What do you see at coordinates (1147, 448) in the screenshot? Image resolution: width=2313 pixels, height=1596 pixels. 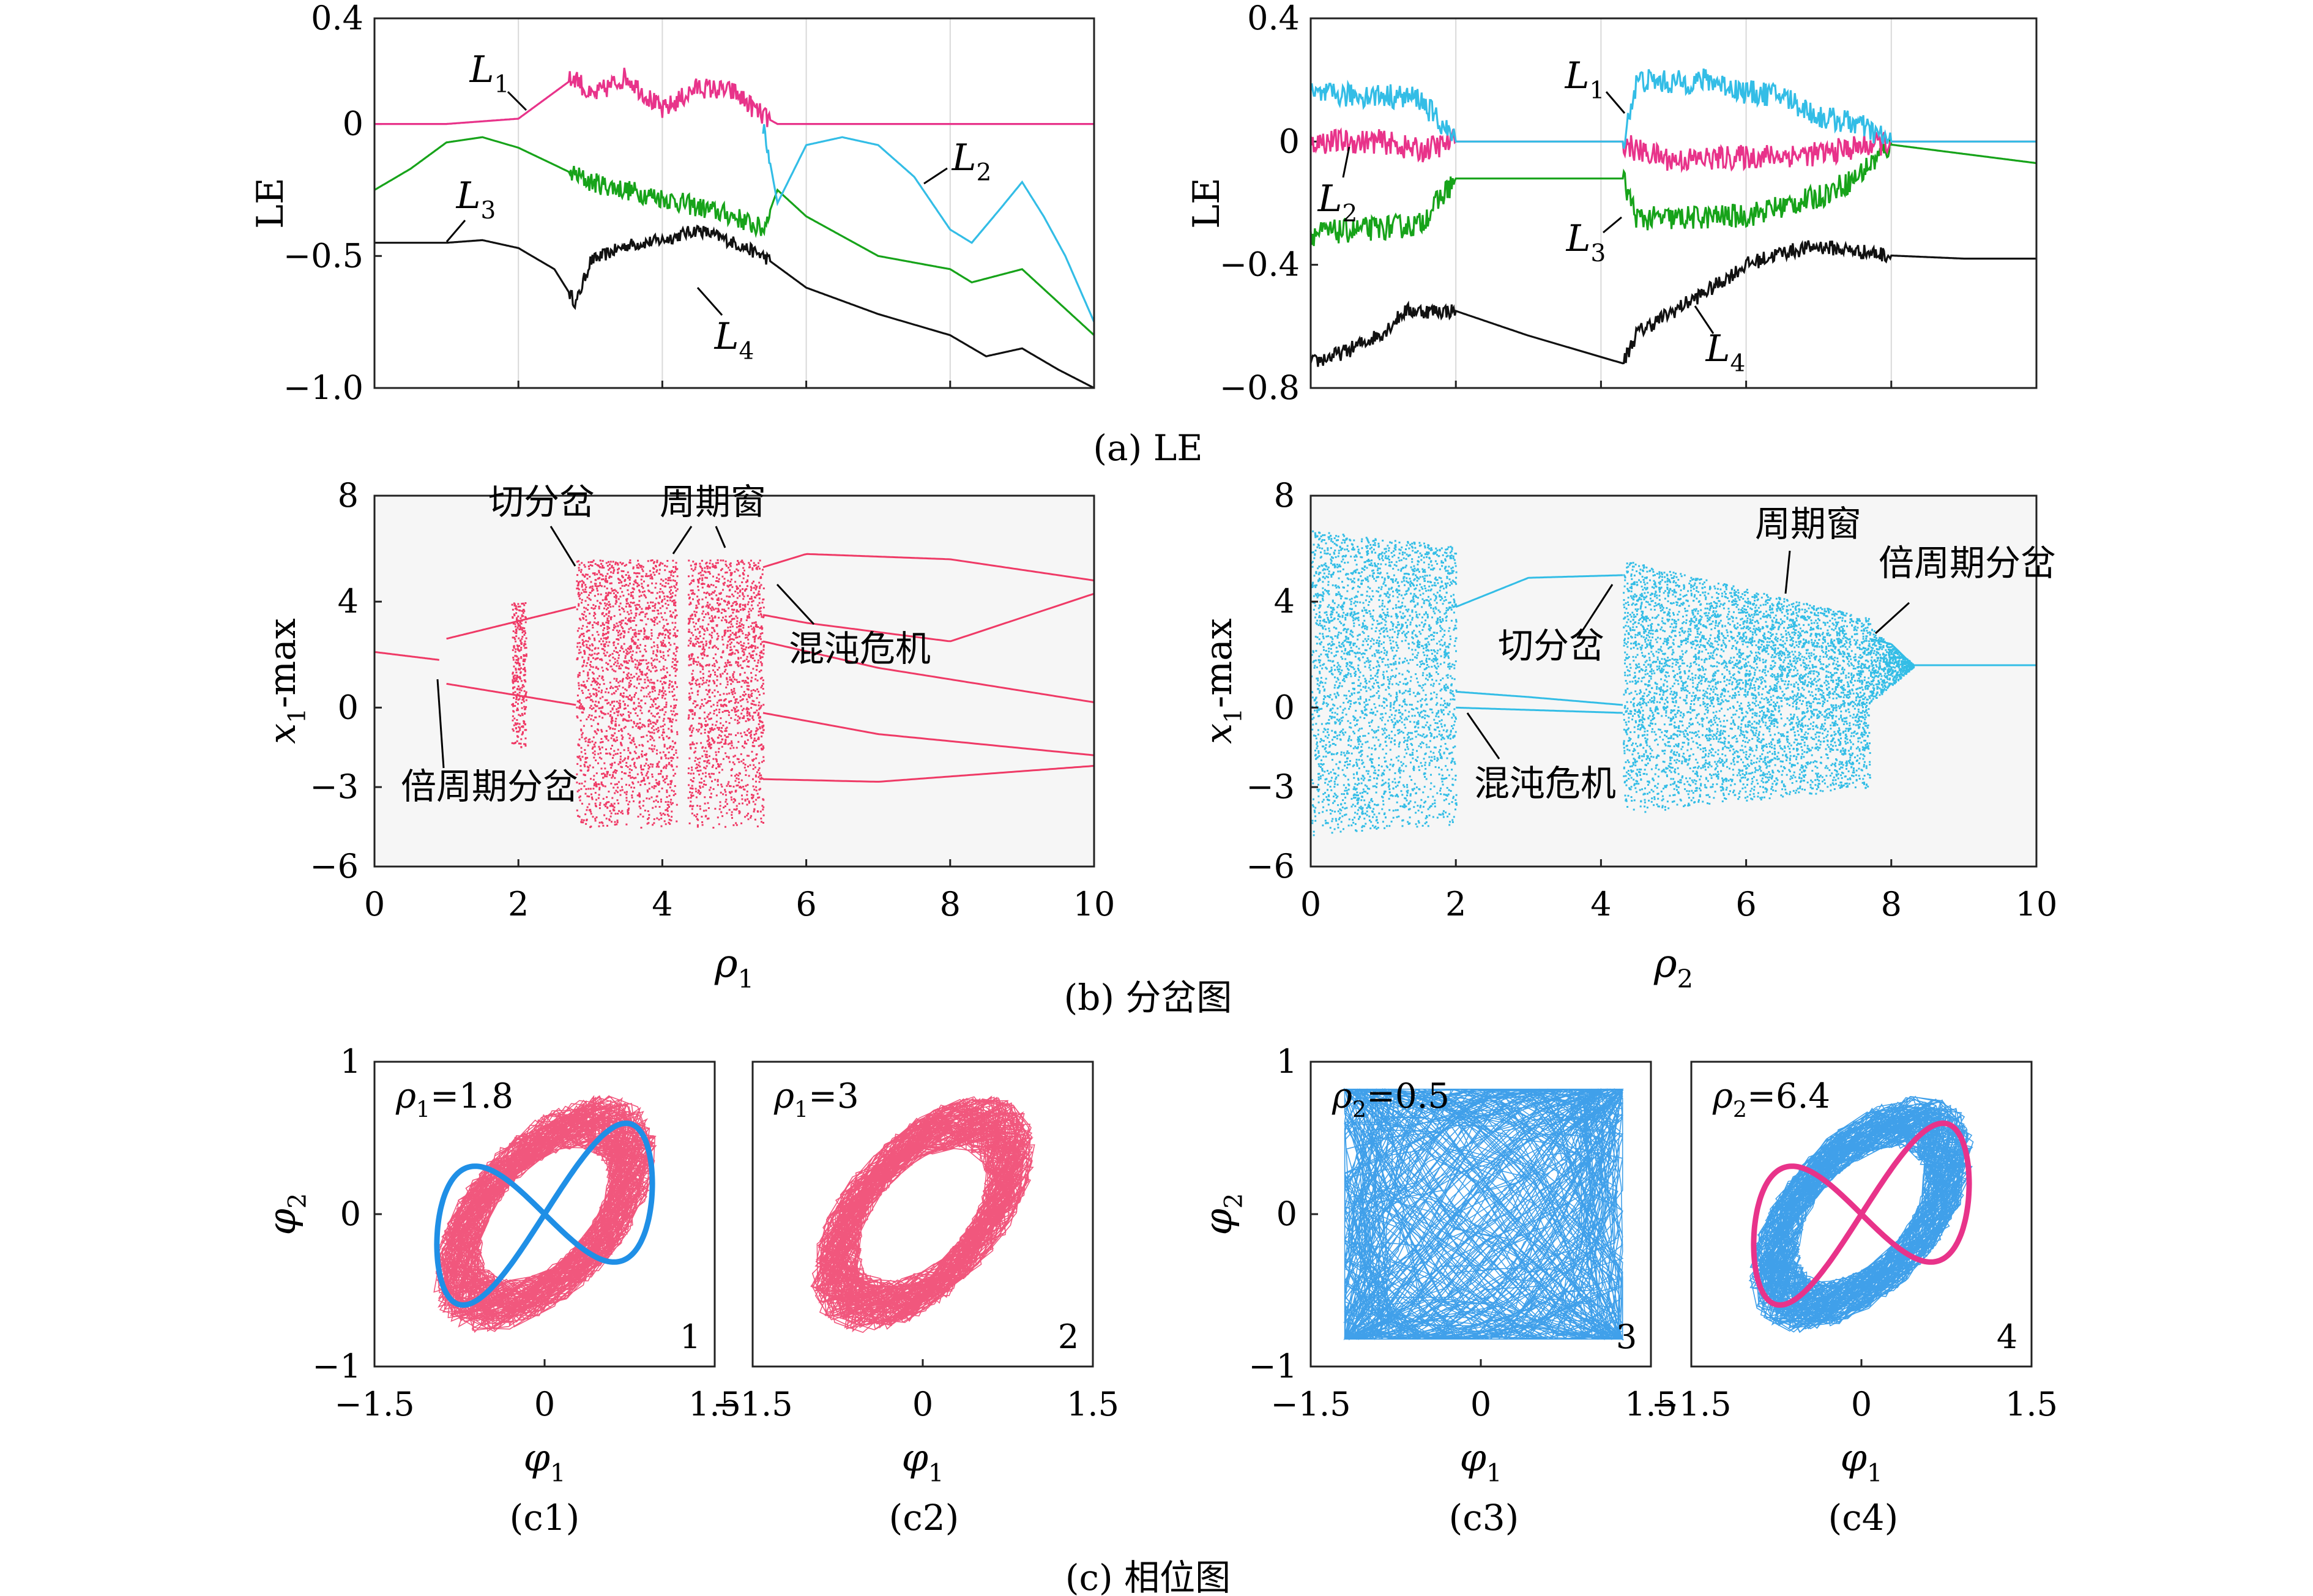 I see `caption-a: (a) LE` at bounding box center [1147, 448].